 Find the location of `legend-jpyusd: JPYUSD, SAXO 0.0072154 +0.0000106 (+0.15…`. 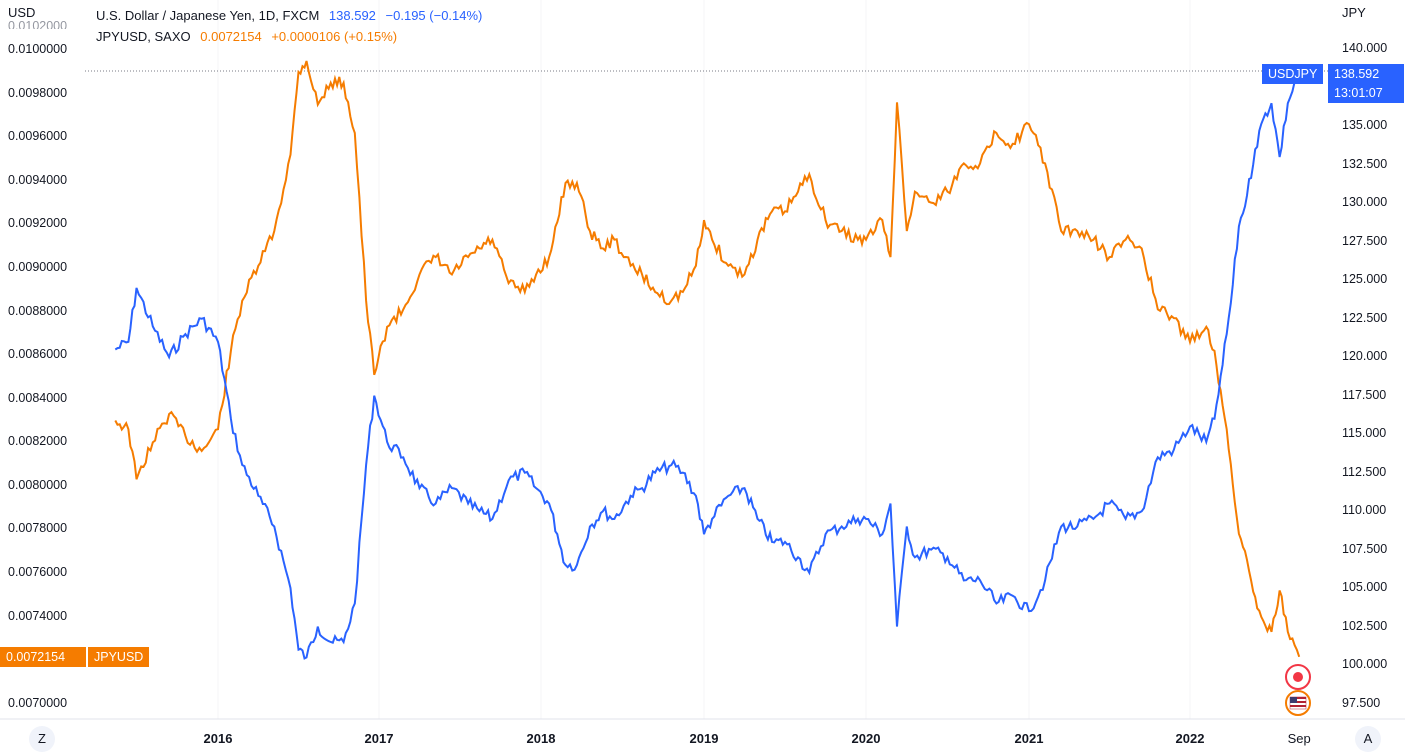

legend-jpyusd: JPYUSD, SAXO 0.0072154 +0.0000106 (+0.15… is located at coordinates (249, 36).